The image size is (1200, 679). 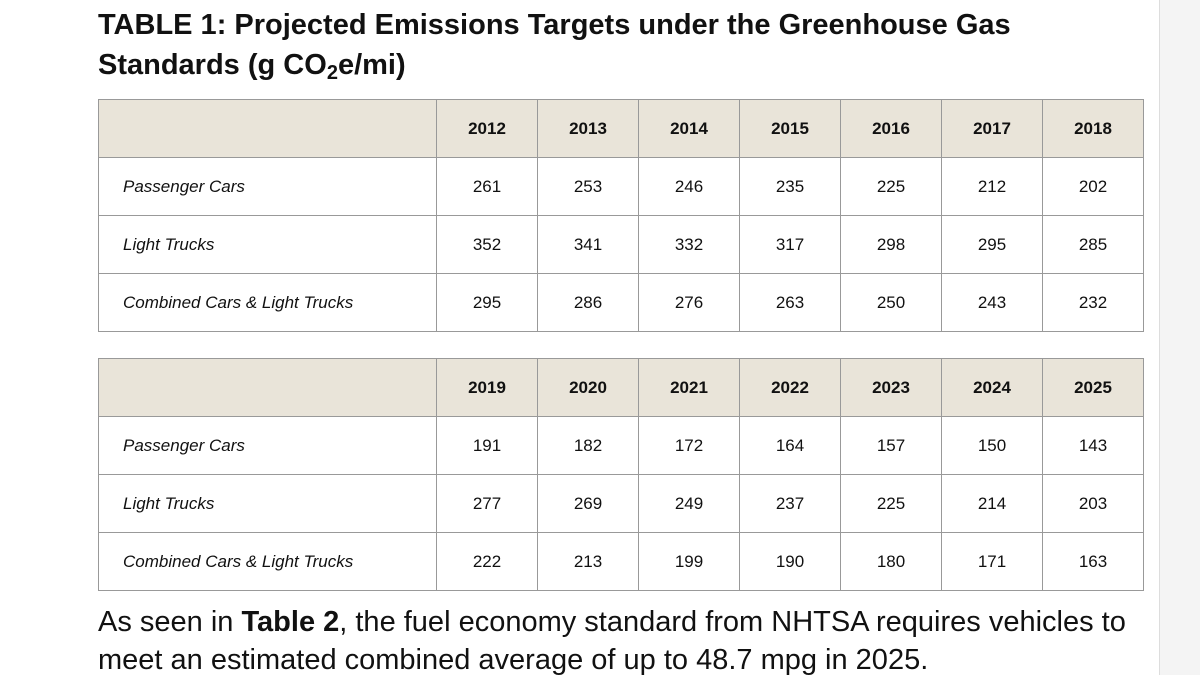 What do you see at coordinates (487, 244) in the screenshot?
I see `cell-value: 352` at bounding box center [487, 244].